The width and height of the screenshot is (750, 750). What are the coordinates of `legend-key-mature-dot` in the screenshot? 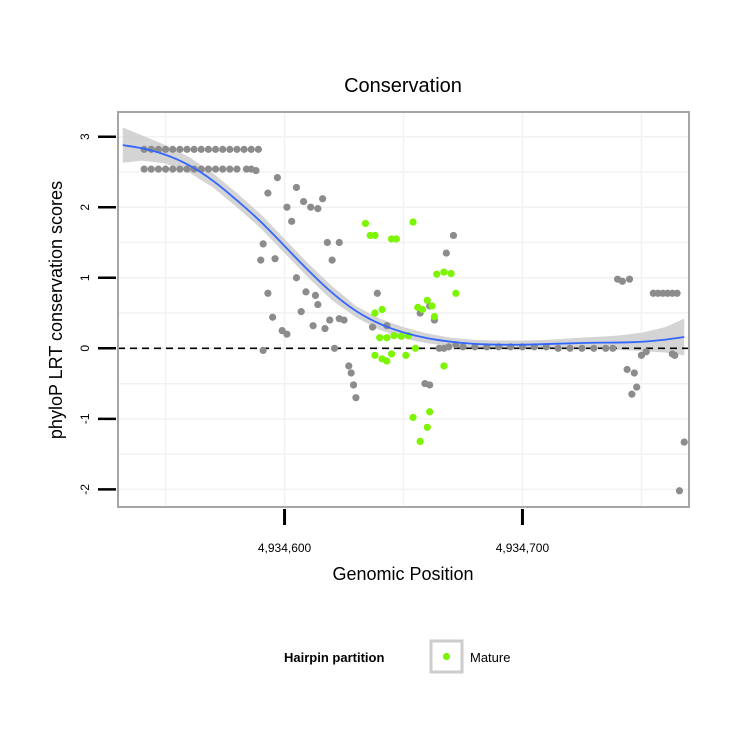 It's located at (446, 656).